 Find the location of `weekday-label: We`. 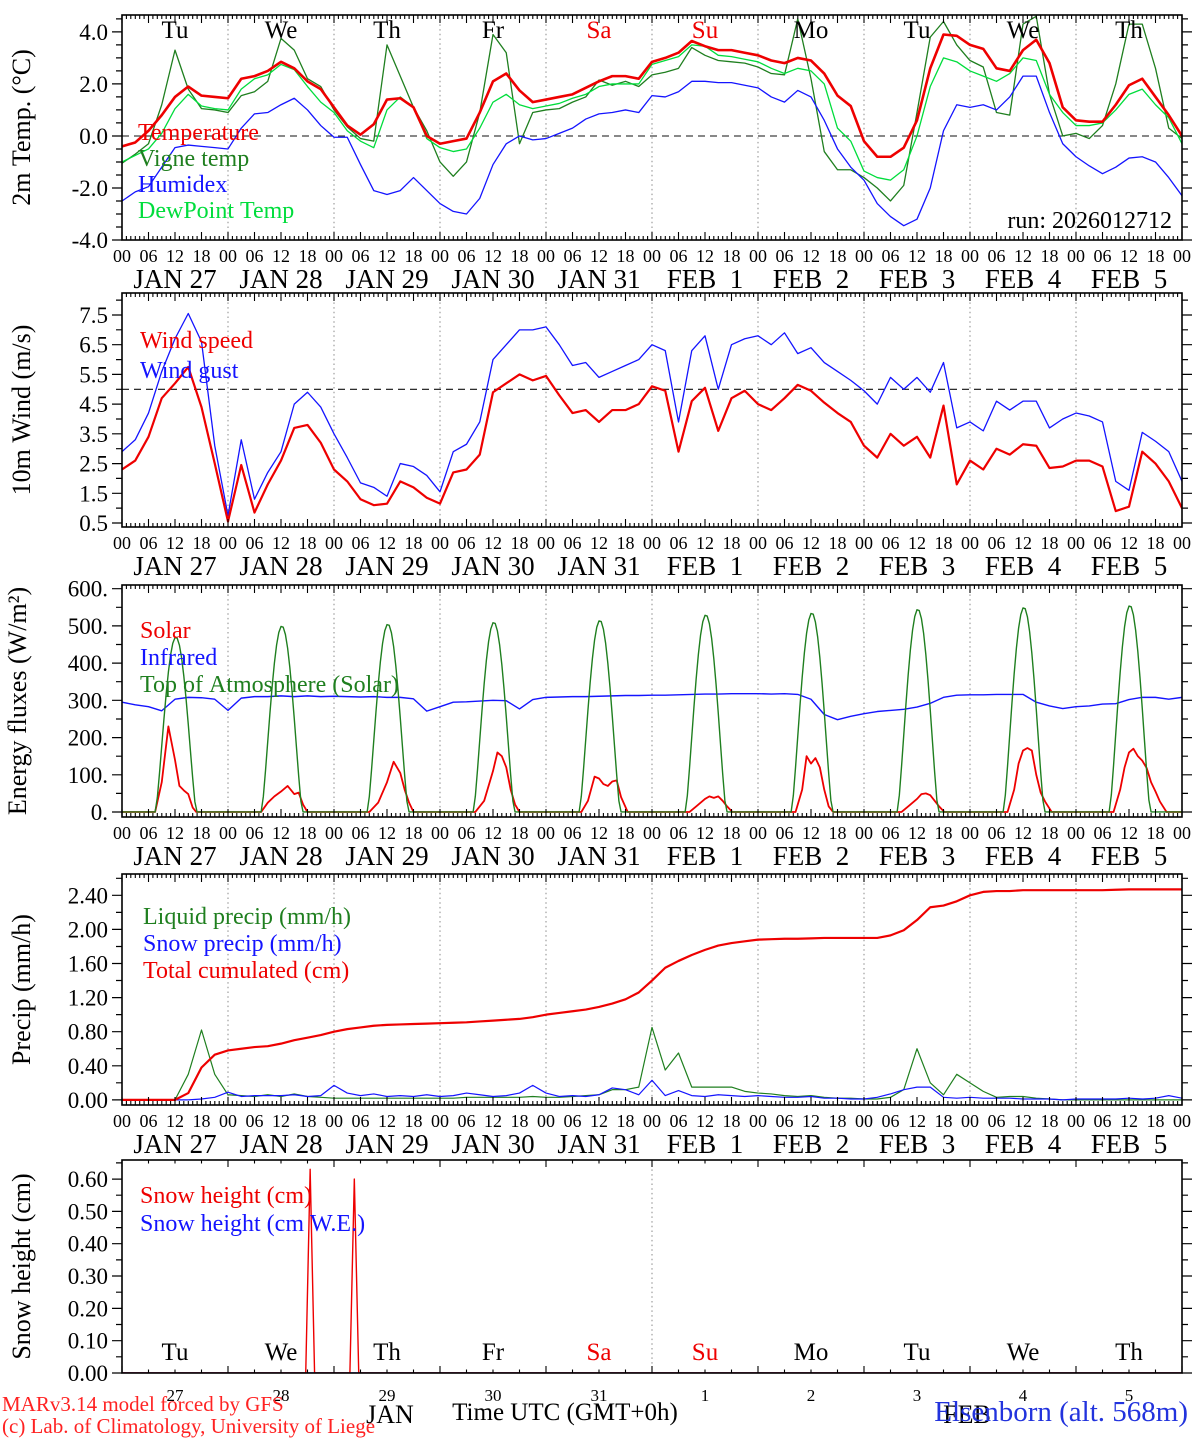

weekday-label: We is located at coordinates (281, 1352).